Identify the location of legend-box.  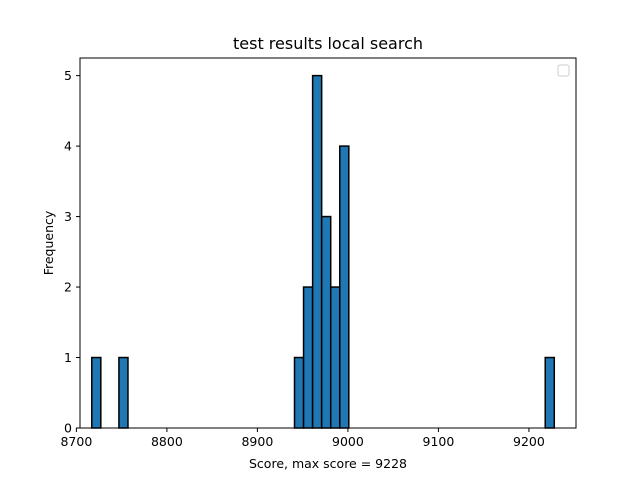
(563, 70).